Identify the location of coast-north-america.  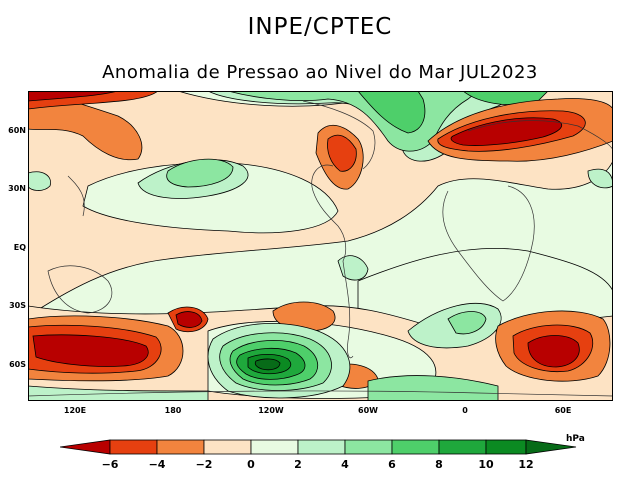
(339, 135).